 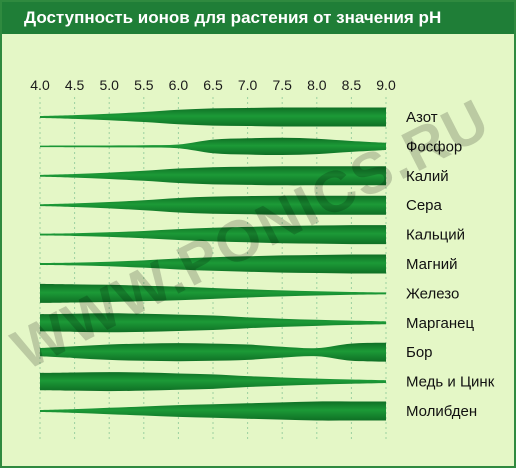 What do you see at coordinates (75, 85) in the screenshot?
I see `x-tick-label: 4.5` at bounding box center [75, 85].